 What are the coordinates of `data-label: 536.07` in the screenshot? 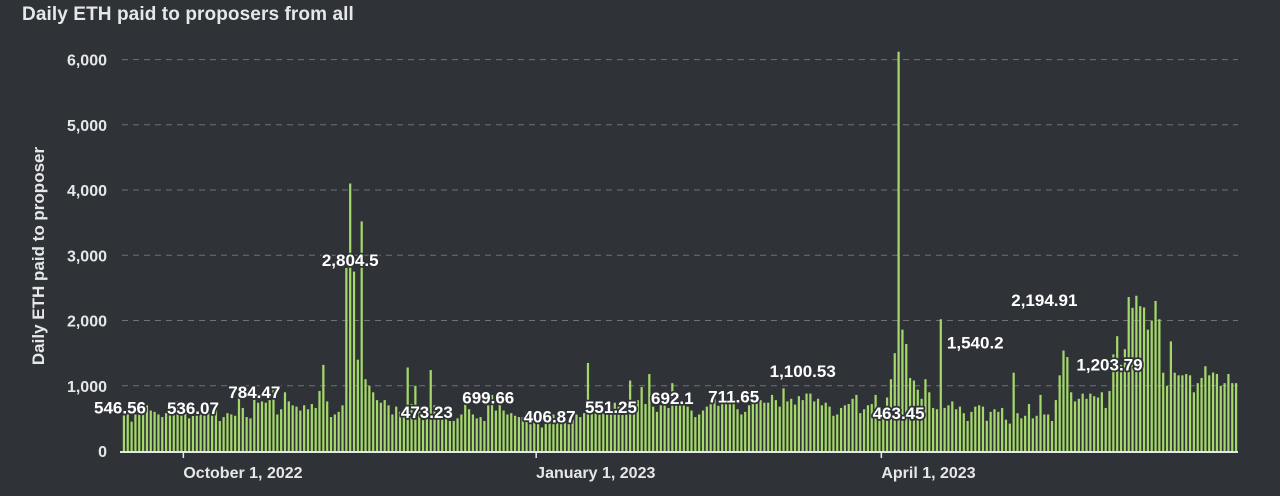 It's located at (193, 408).